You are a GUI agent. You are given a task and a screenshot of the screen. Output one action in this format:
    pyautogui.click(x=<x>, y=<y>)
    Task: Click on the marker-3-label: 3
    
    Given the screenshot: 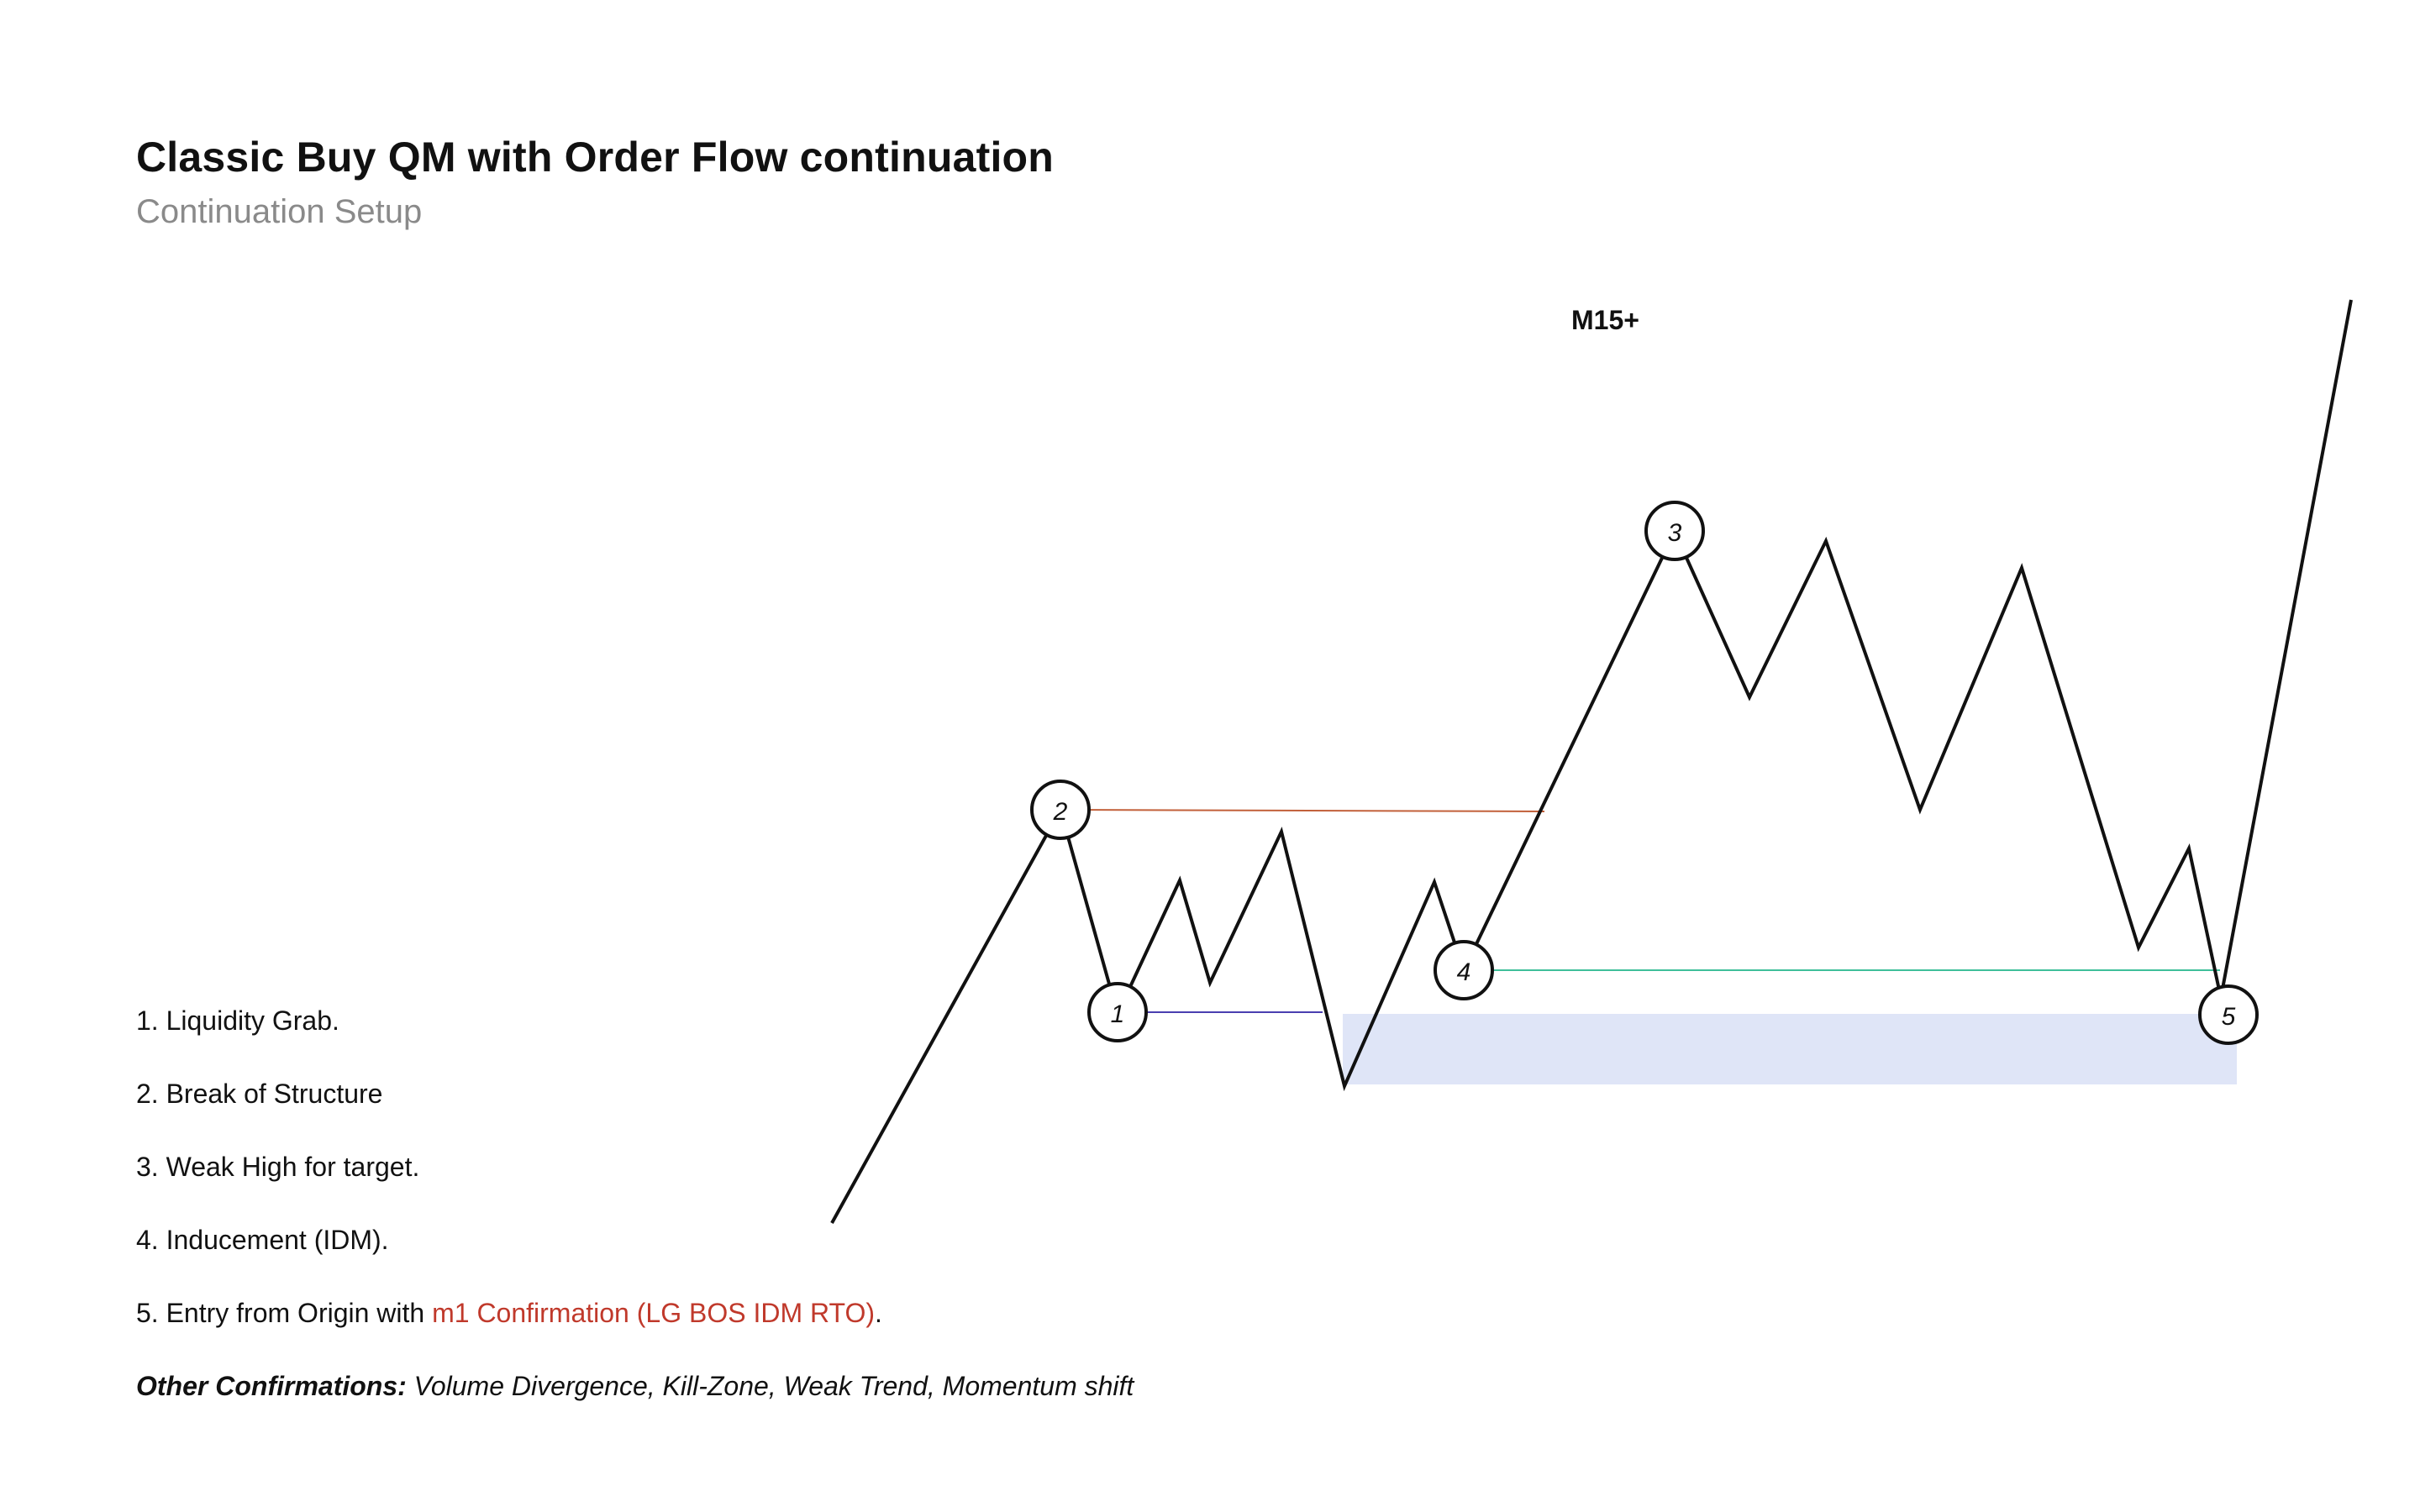 What is the action you would take?
    pyautogui.click(x=1675, y=533)
    